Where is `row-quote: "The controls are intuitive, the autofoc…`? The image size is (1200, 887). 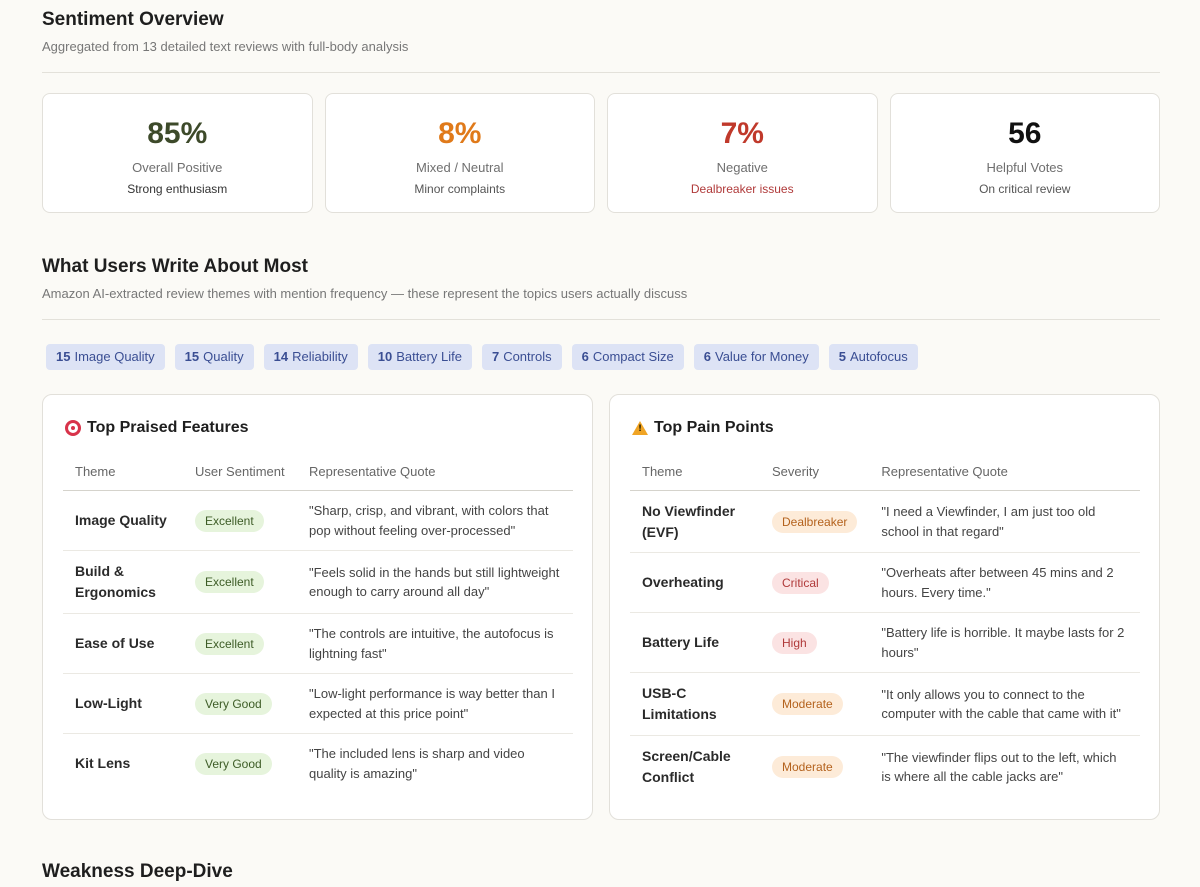 row-quote: "The controls are intuitive, the autofoc… is located at coordinates (435, 643).